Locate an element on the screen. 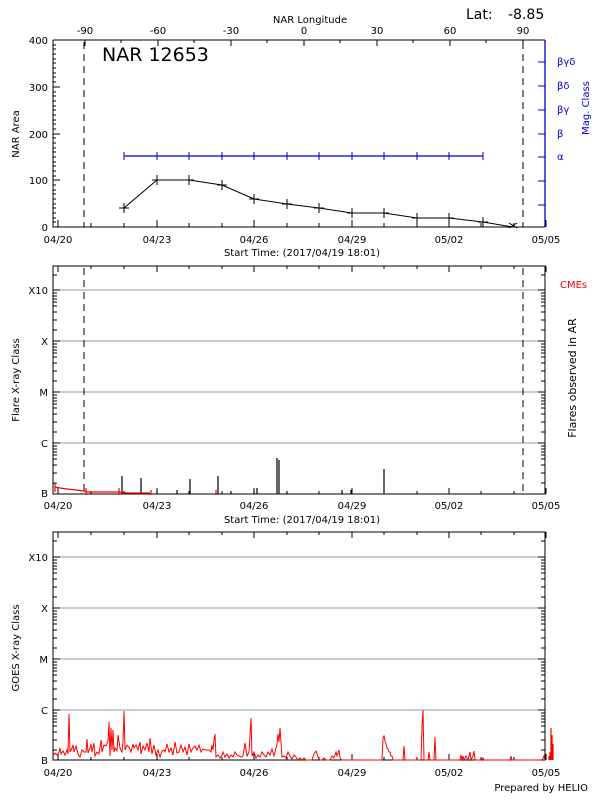 The image size is (600, 800). top-axis-title: NAR Longitude is located at coordinates (310, 20).